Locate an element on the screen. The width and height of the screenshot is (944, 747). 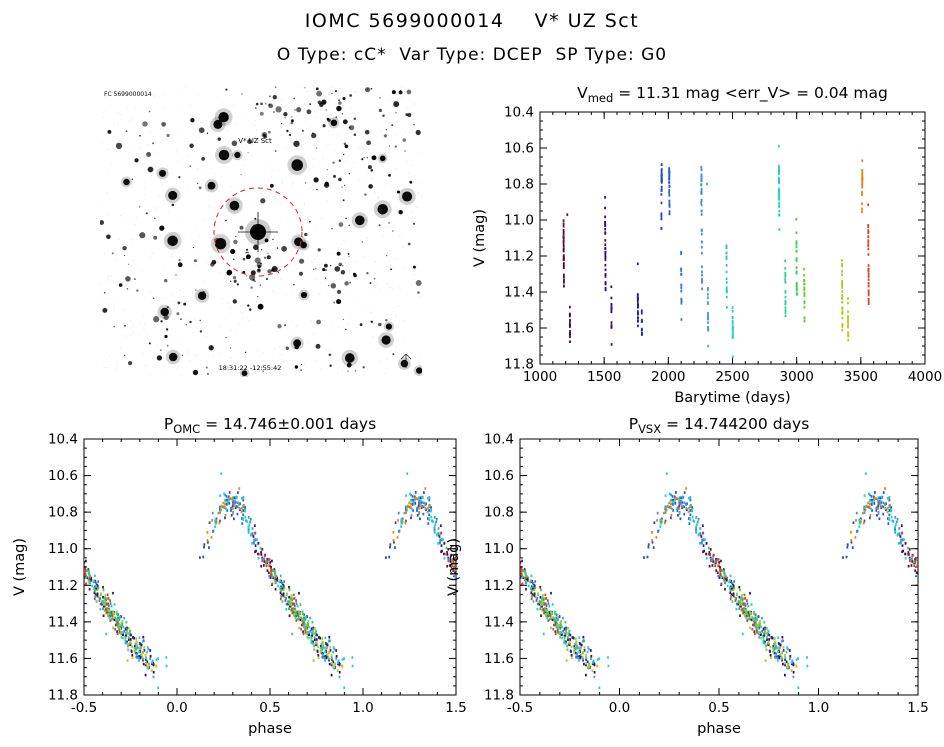
finder-annotation-target: V* UZ Sct is located at coordinates (255, 141).